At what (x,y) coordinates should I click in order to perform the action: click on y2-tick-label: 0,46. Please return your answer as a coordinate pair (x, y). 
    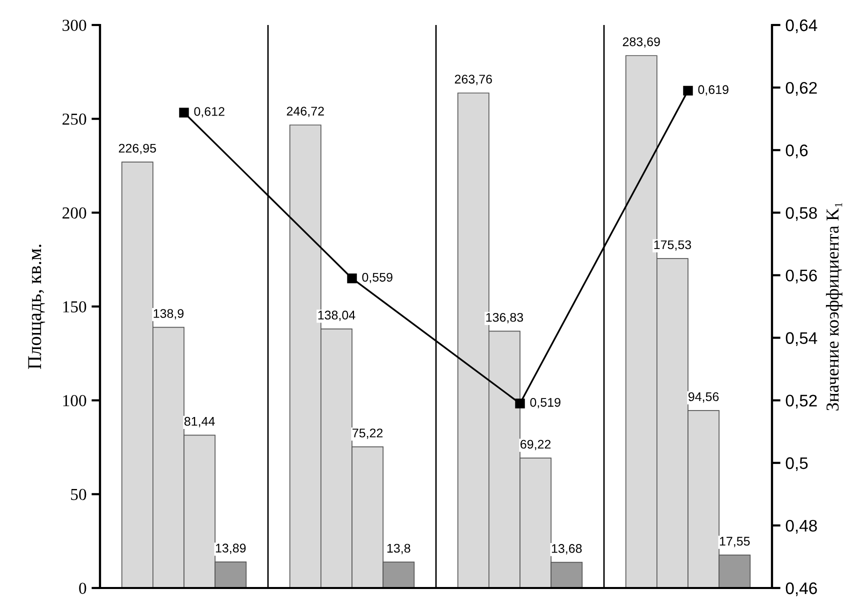
    Looking at the image, I should click on (801, 589).